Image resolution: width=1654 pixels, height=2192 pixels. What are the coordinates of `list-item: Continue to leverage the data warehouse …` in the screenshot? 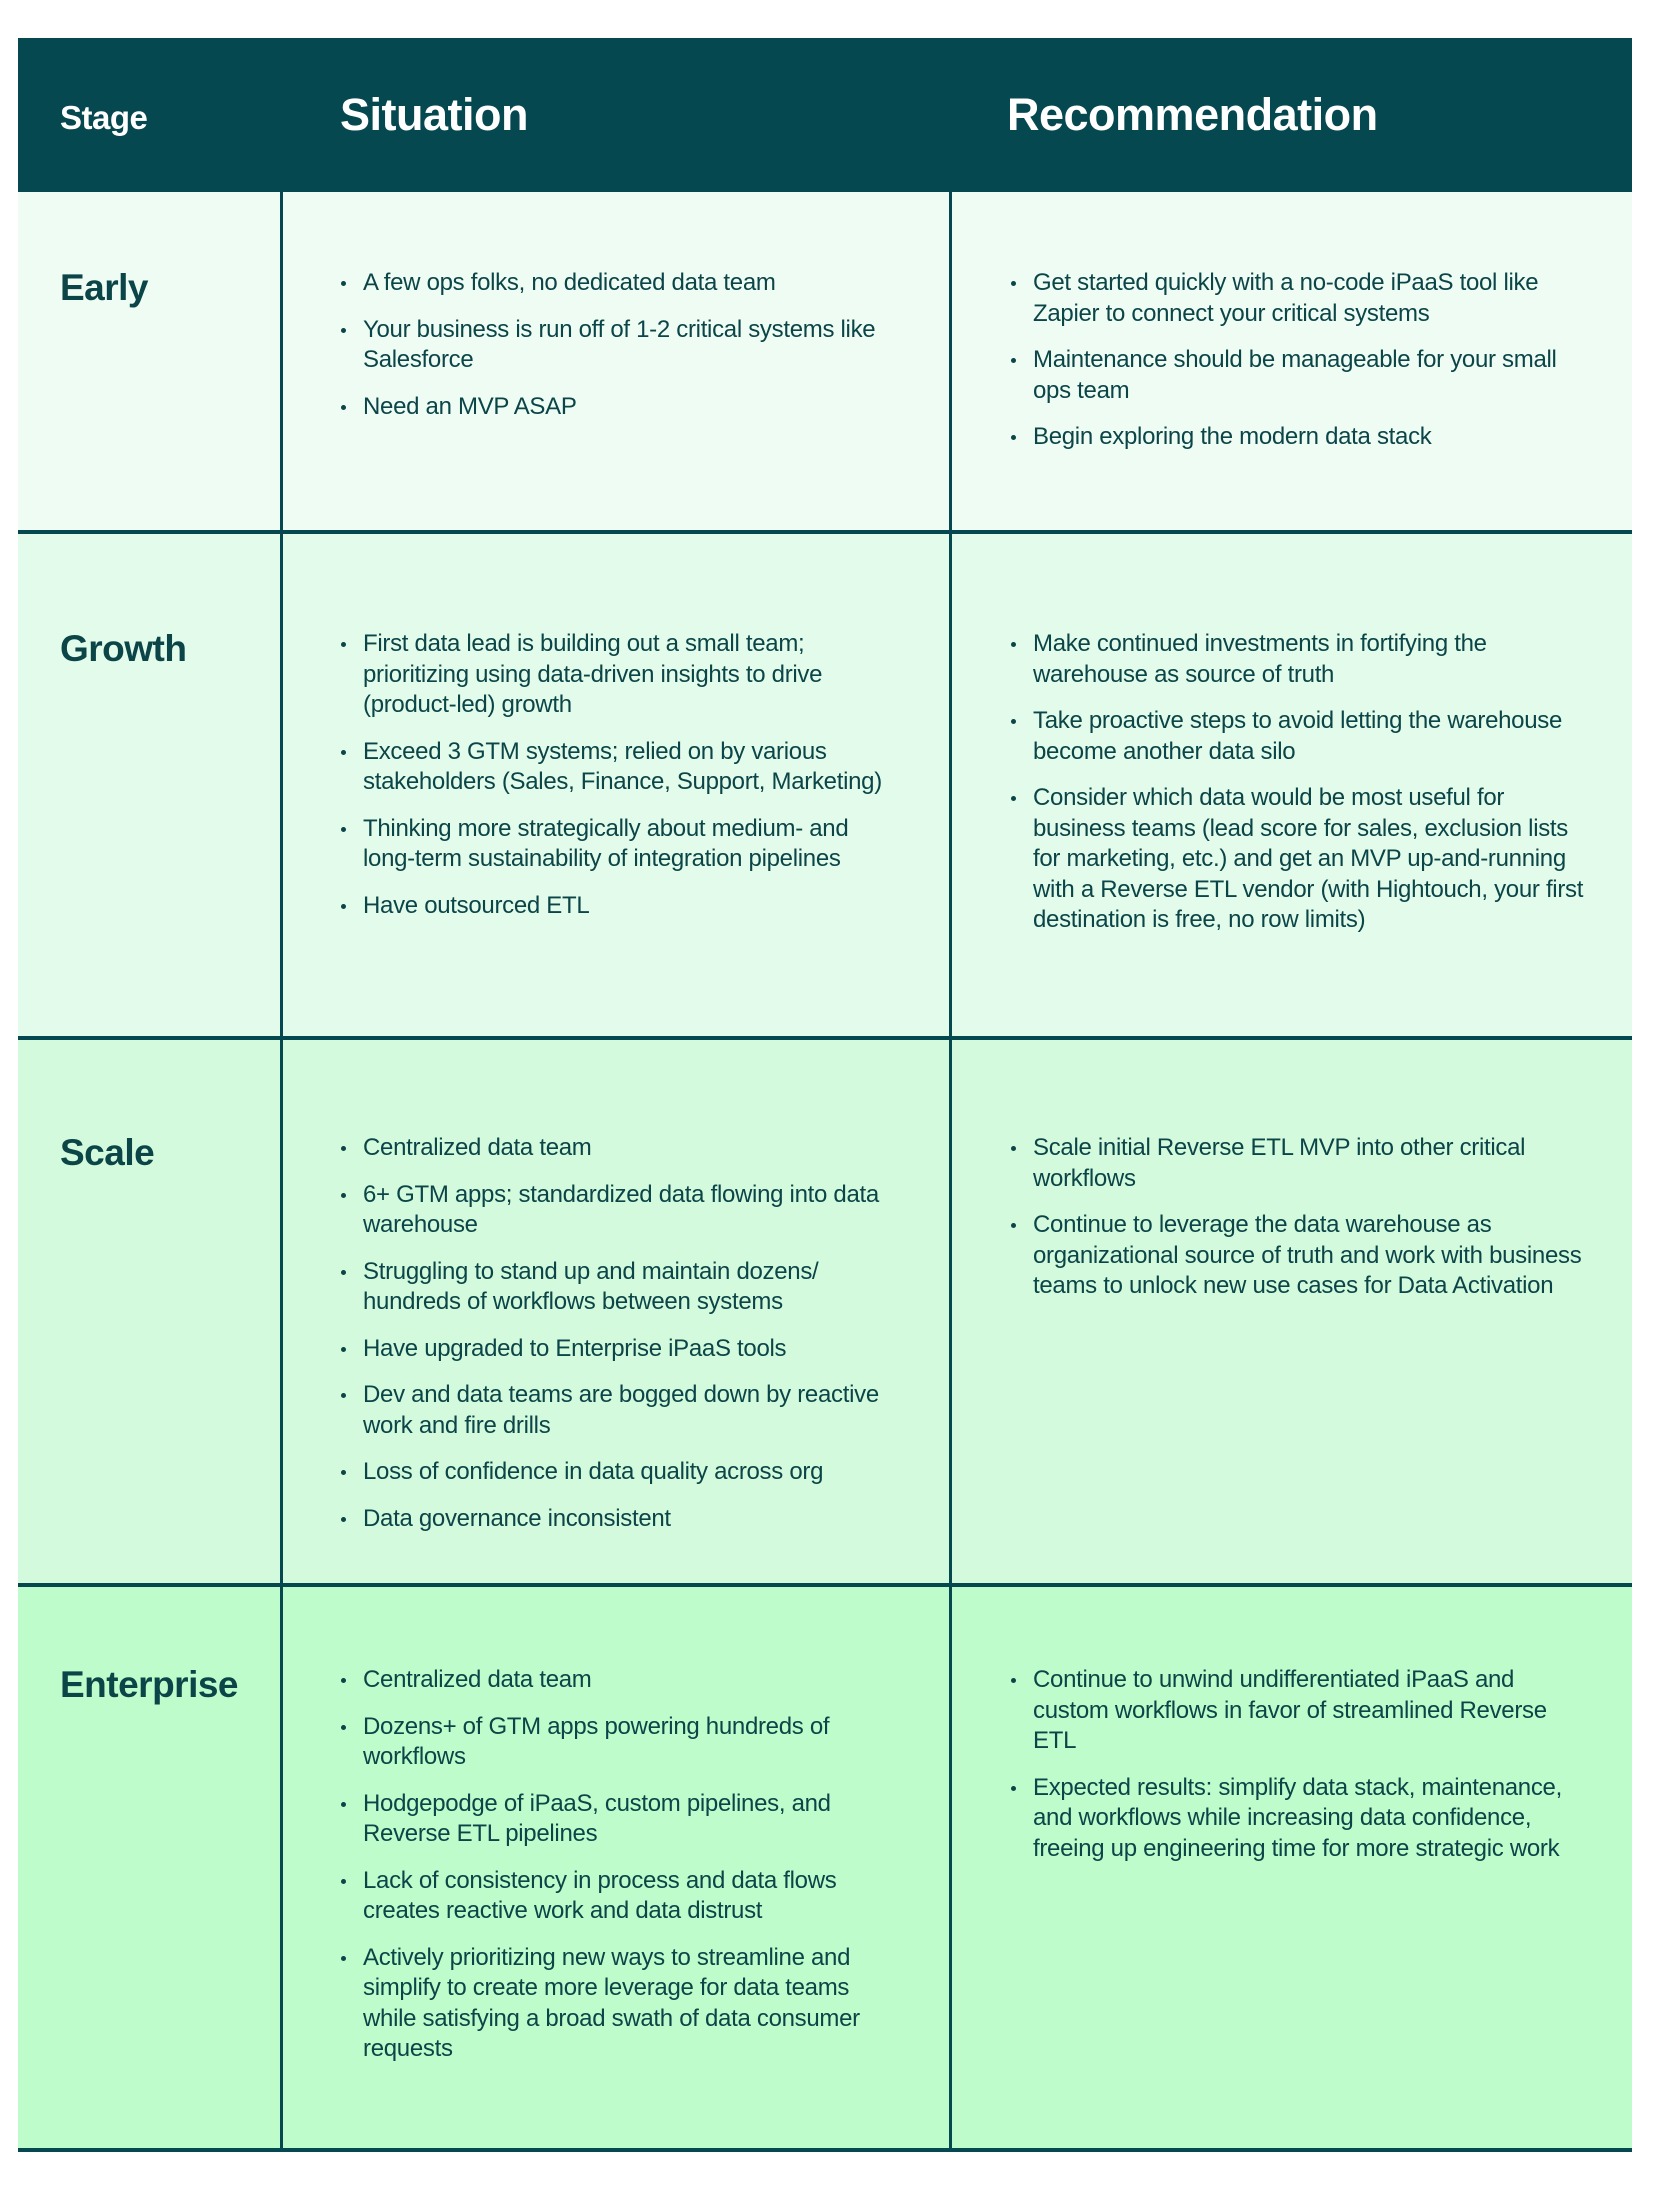 It's located at (1301, 1256).